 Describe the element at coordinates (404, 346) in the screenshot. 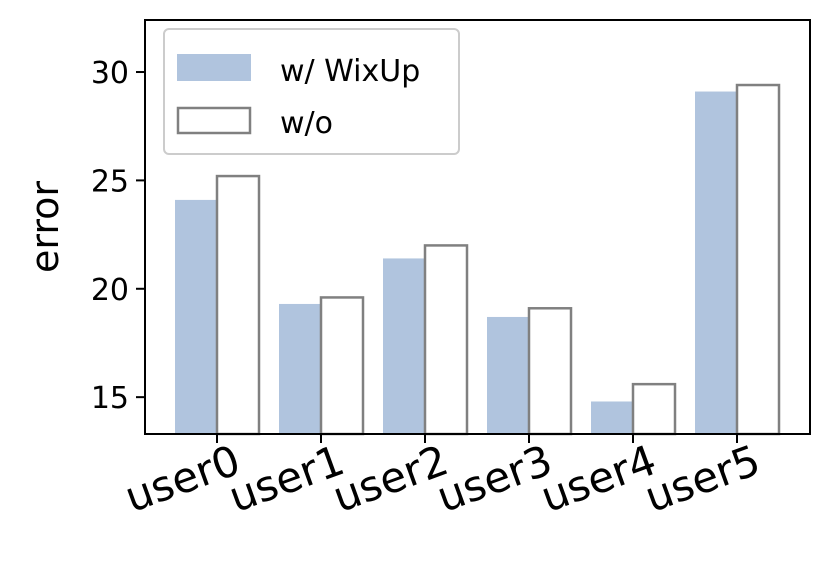

I see `bar-w-wixup-user2` at that location.